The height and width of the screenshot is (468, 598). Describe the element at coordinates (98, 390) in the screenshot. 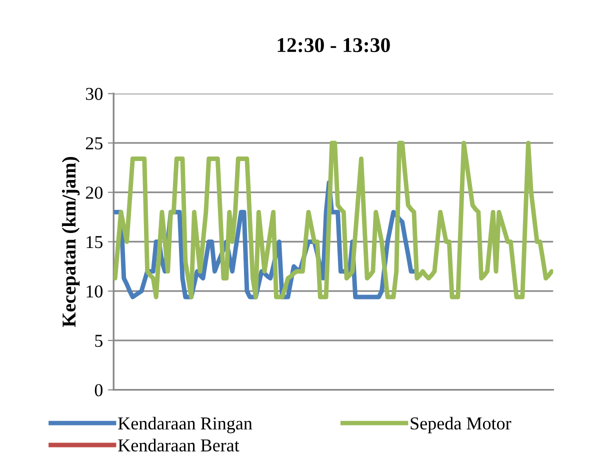

I see `y-tick-label: 0` at that location.